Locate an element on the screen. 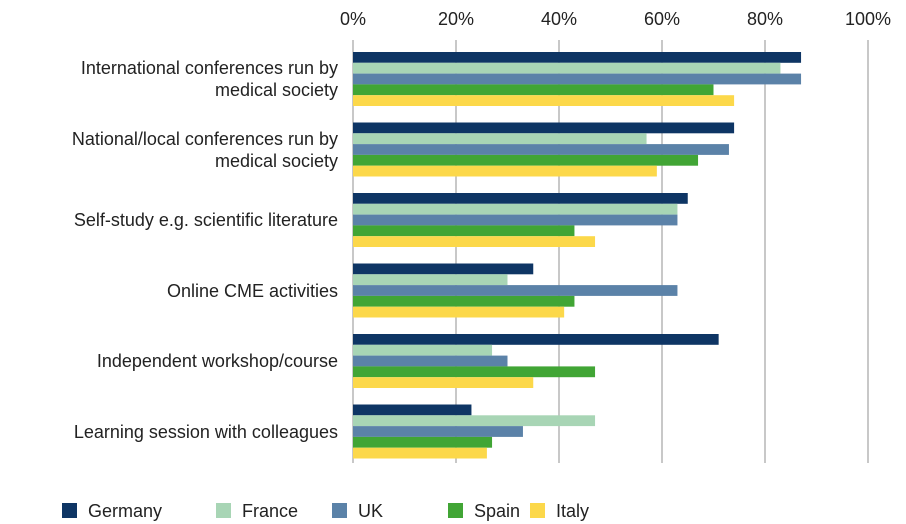 The image size is (906, 524). x-tick-label: 40% is located at coordinates (559, 19).